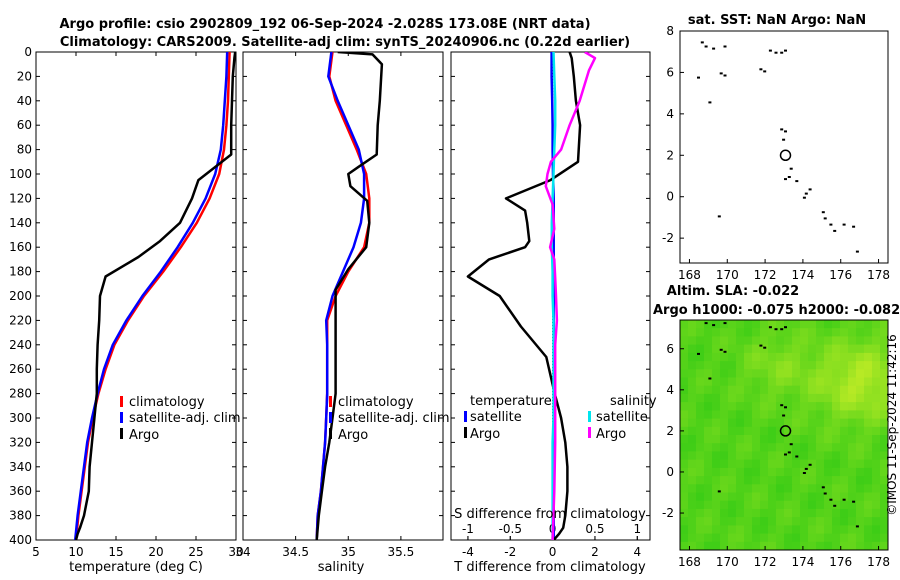 The height and width of the screenshot is (580, 900). Describe the element at coordinates (637, 552) in the screenshot. I see `x-tick-label: 4` at that location.